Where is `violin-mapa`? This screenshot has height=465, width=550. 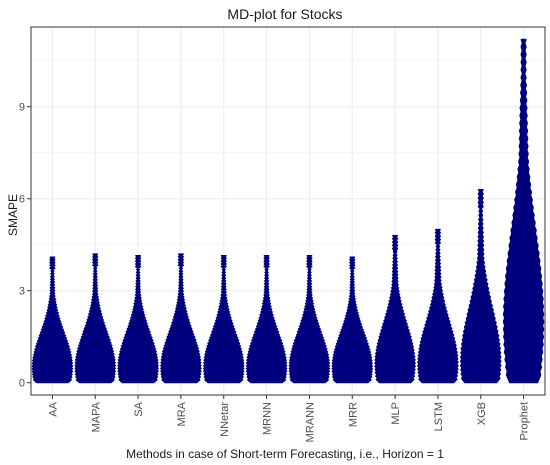
violin-mapa is located at coordinates (95, 318).